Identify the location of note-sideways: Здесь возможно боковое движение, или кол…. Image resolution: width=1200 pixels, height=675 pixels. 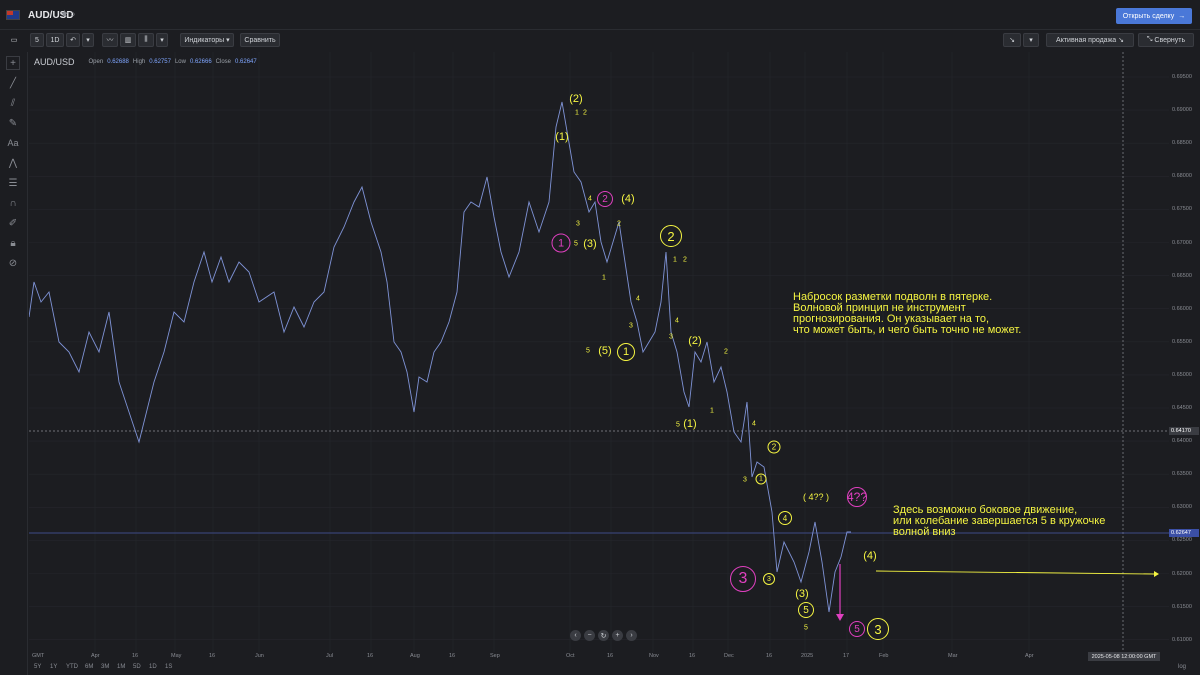
(999, 521).